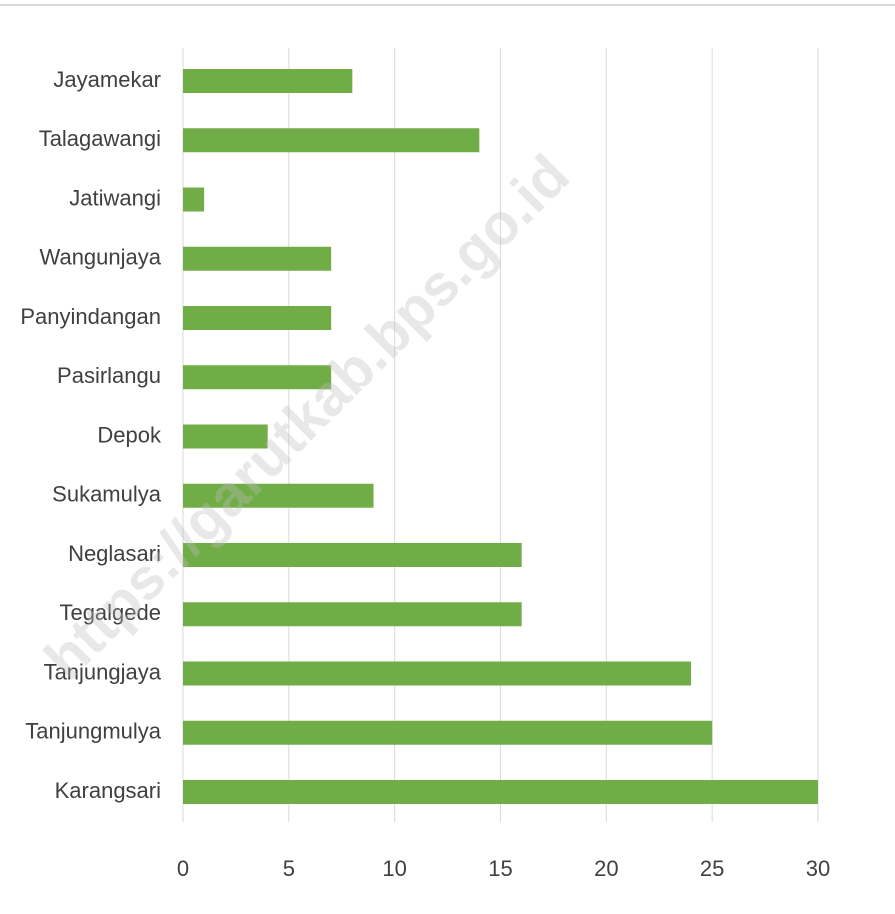  I want to click on x-tick-label: 15, so click(500, 868).